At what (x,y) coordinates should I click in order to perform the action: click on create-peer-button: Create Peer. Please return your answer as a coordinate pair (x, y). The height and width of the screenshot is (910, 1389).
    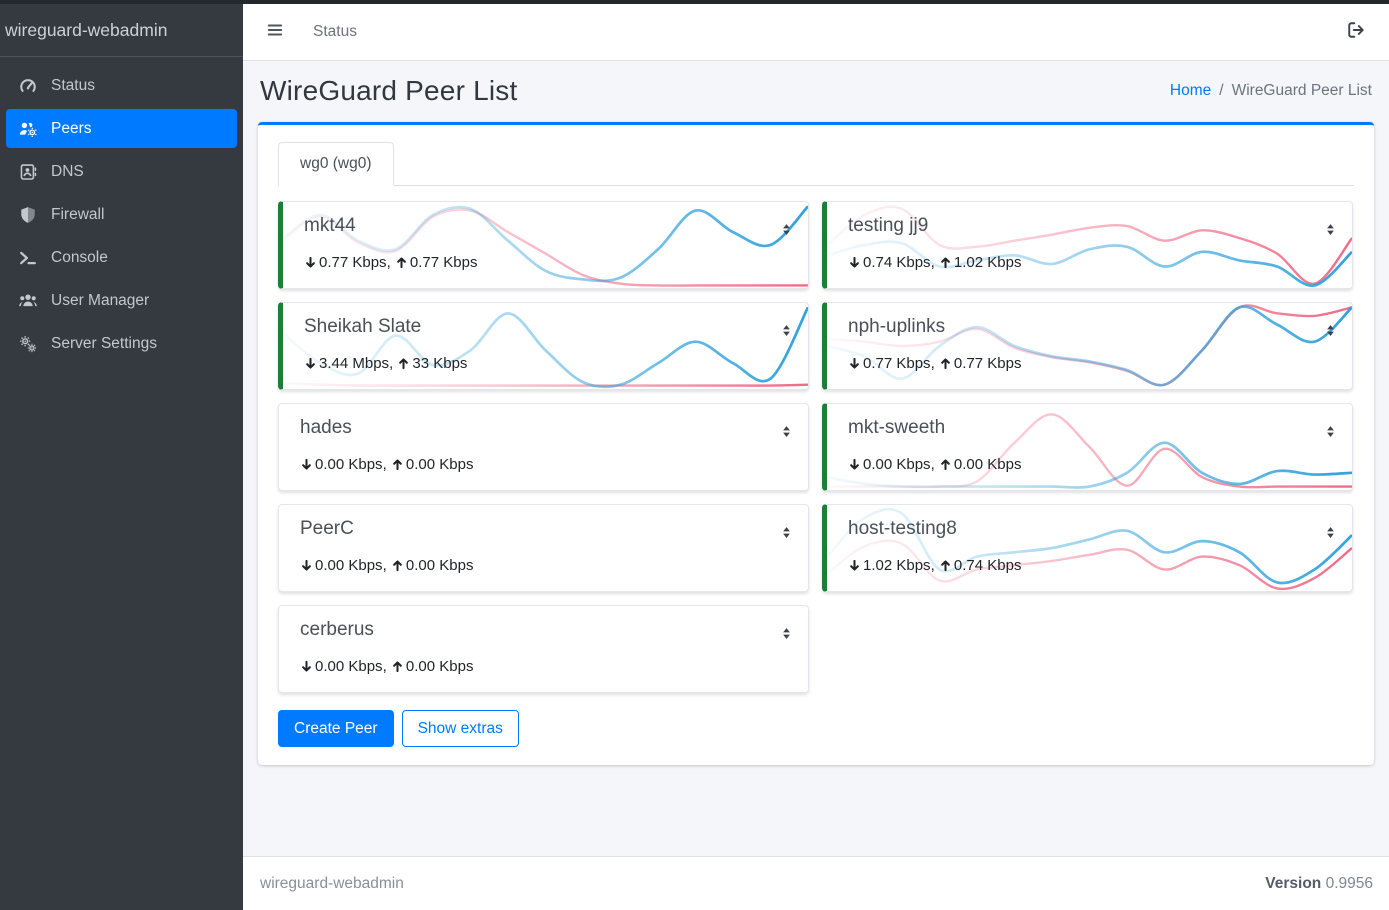
    Looking at the image, I should click on (336, 729).